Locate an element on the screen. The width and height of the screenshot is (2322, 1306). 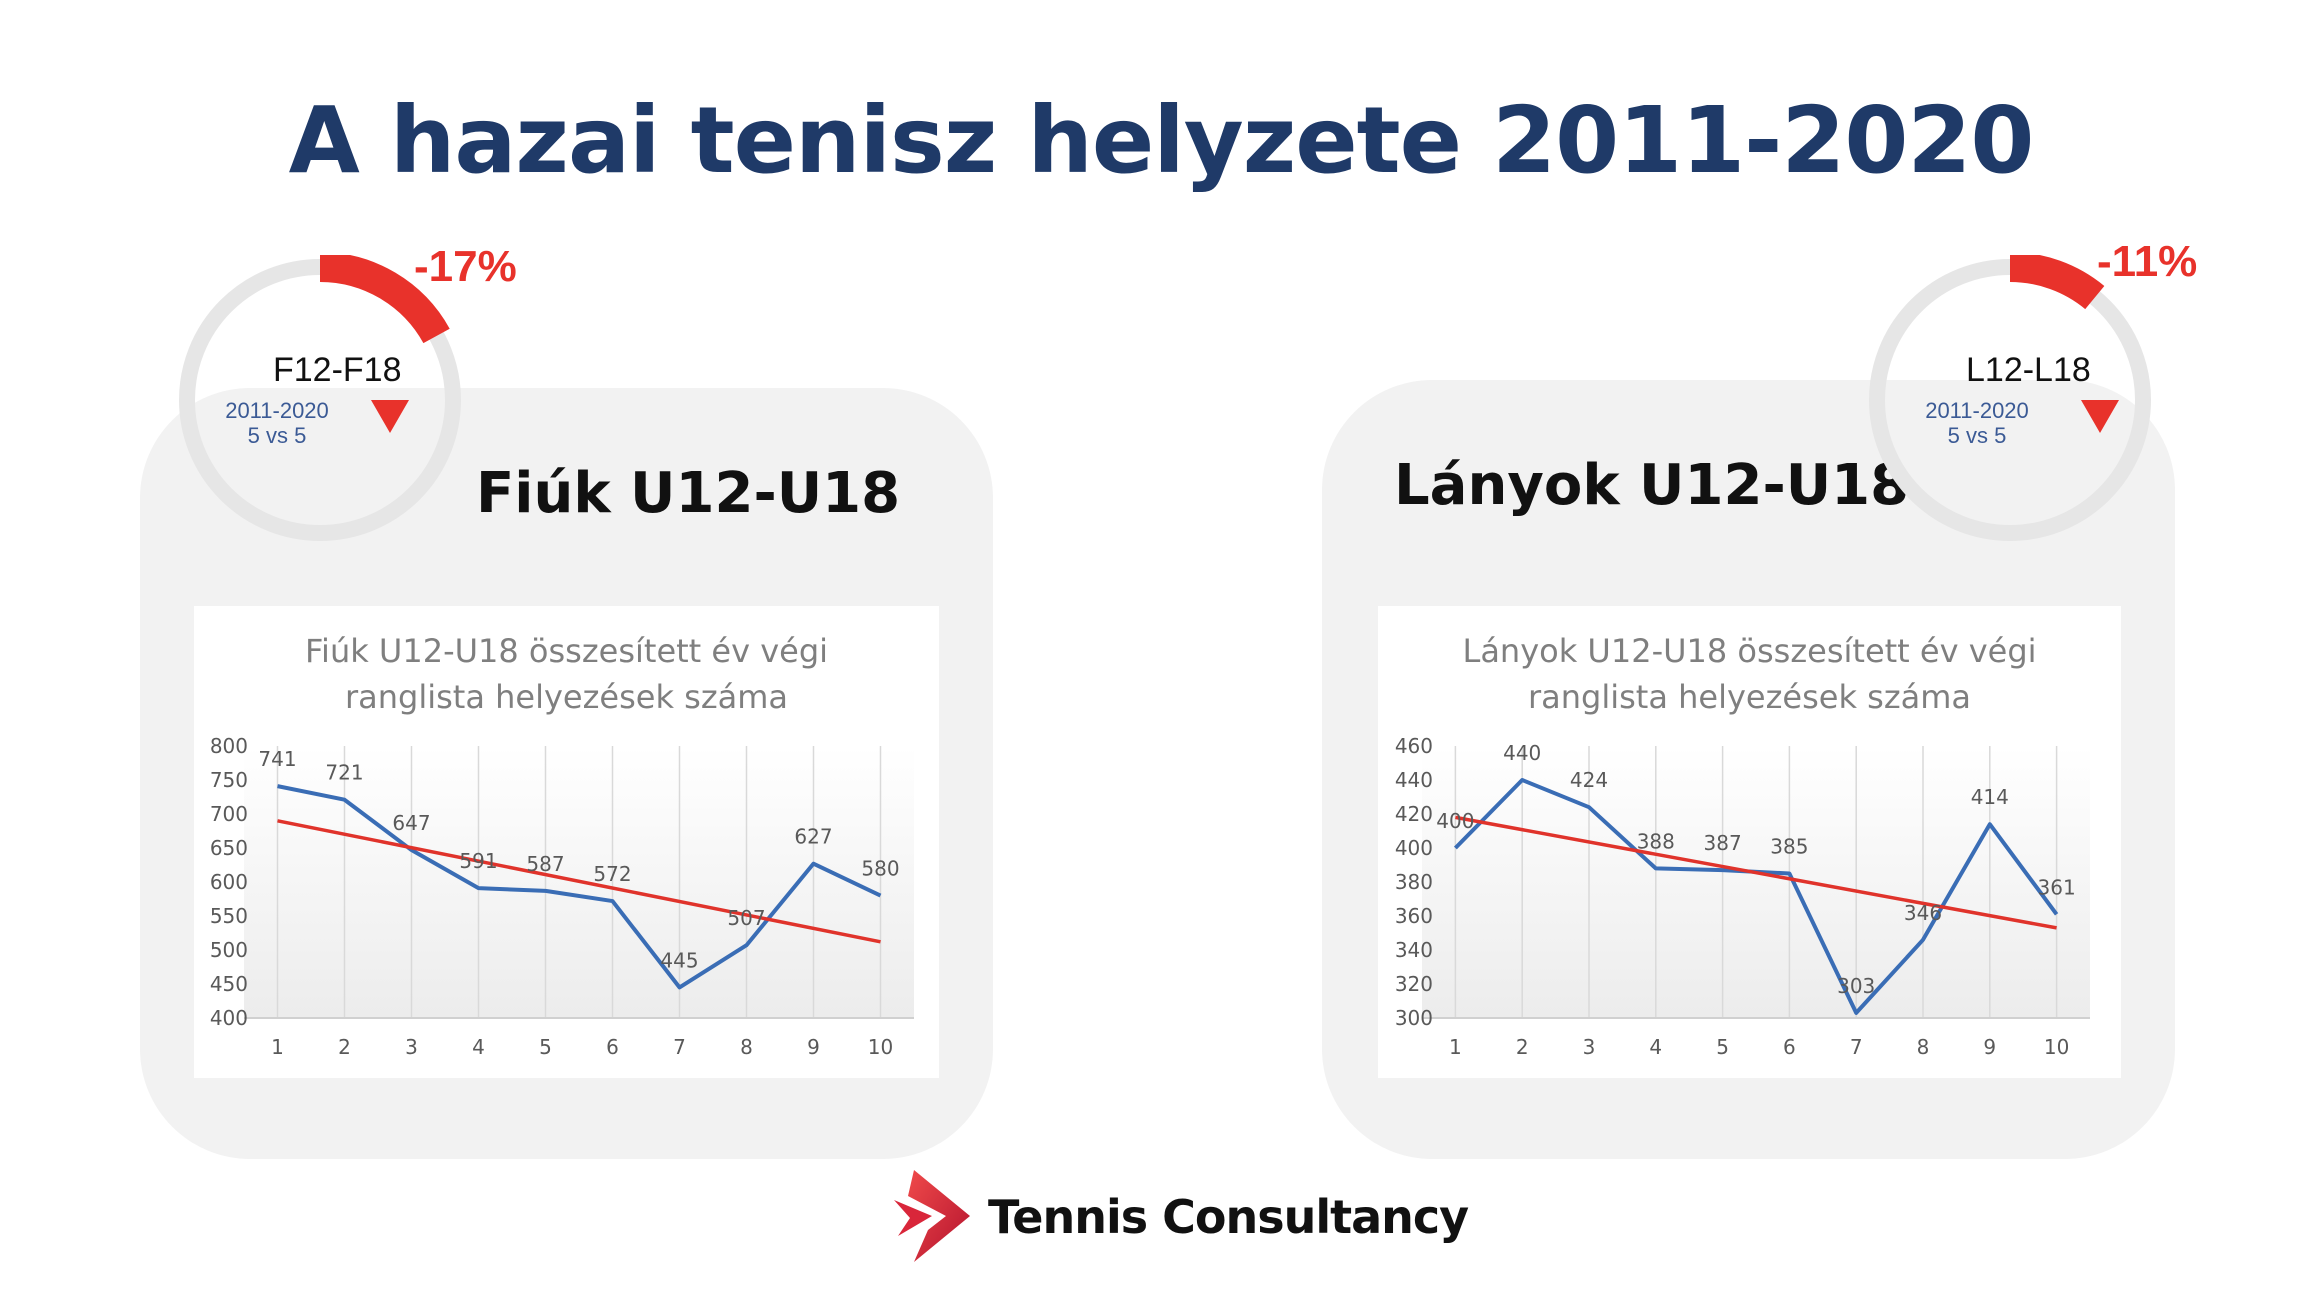
y-tick-label: 420 is located at coordinates (1414, 814).